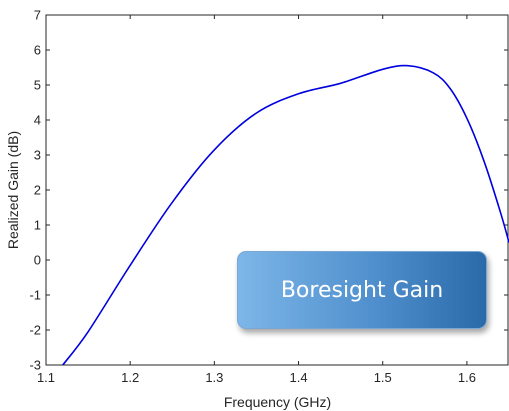 The image size is (509, 411). Describe the element at coordinates (299, 377) in the screenshot. I see `x-tick-label: 1.4` at that location.